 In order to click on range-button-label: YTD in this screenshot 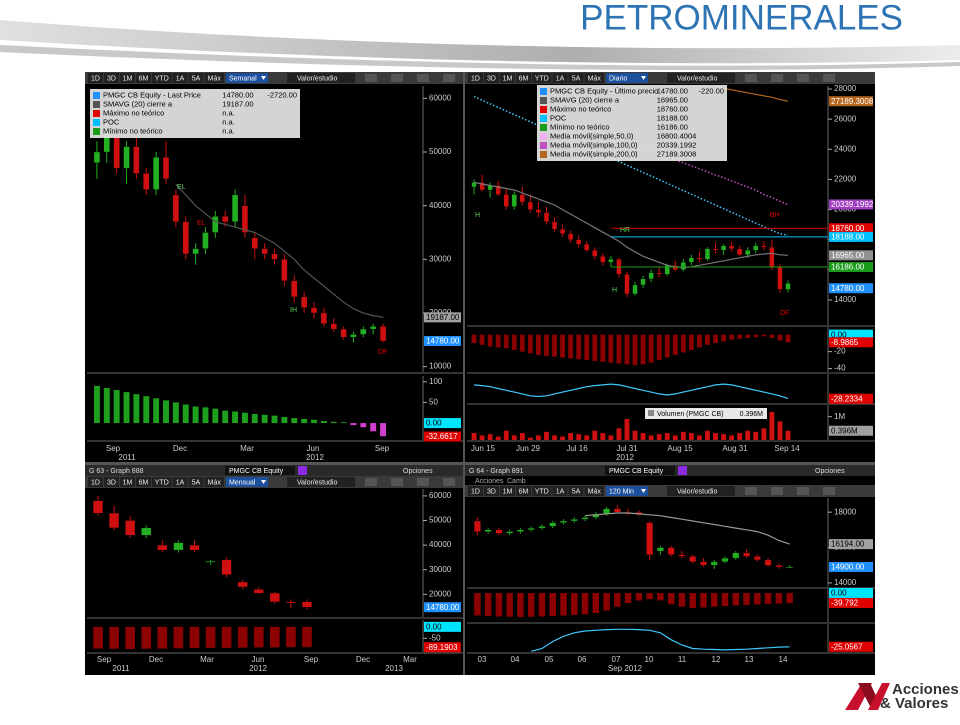, I will do `click(542, 78)`.